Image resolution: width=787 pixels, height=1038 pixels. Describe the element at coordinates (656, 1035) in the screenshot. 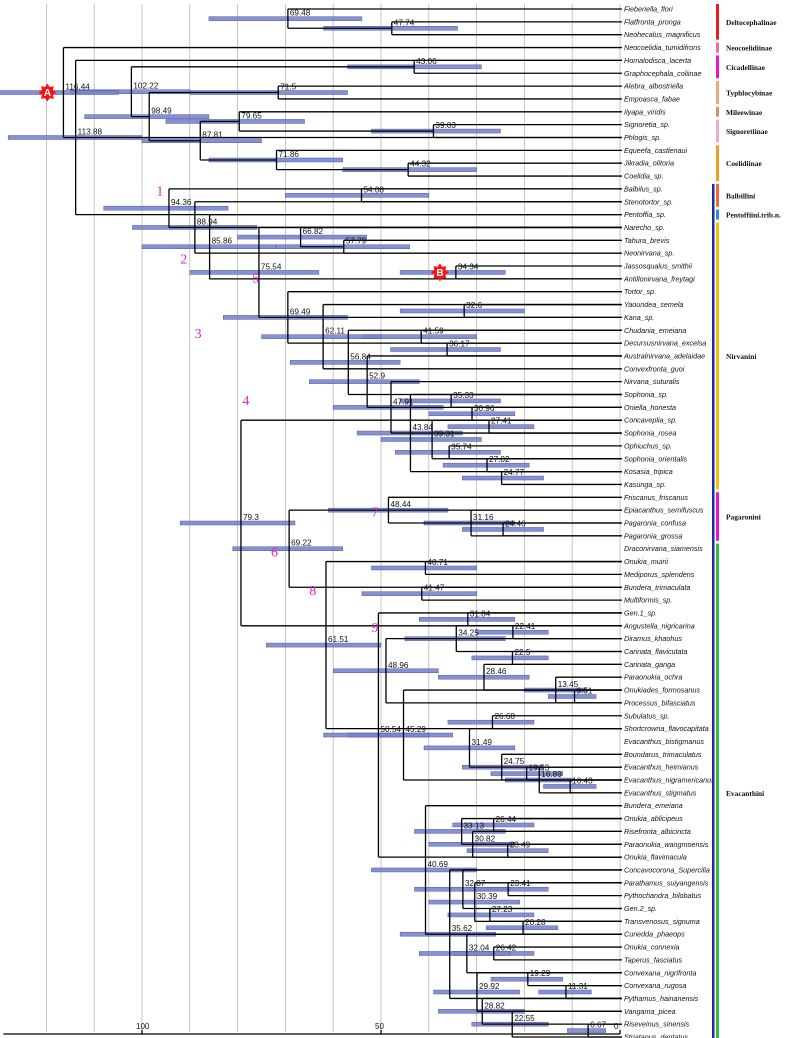

I see `tip-label: Striatanus_dentatus` at that location.